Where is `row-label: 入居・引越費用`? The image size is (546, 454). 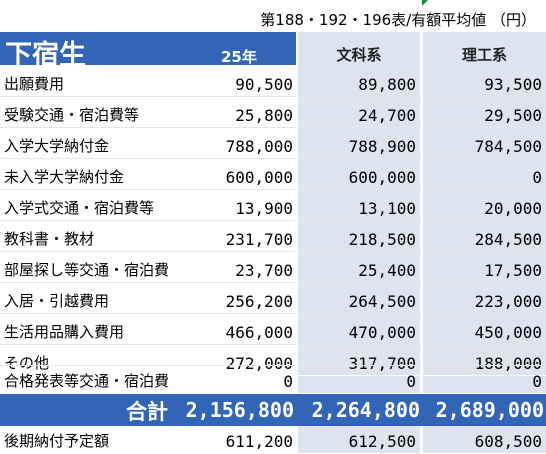 row-label: 入居・引越費用 is located at coordinates (57, 301).